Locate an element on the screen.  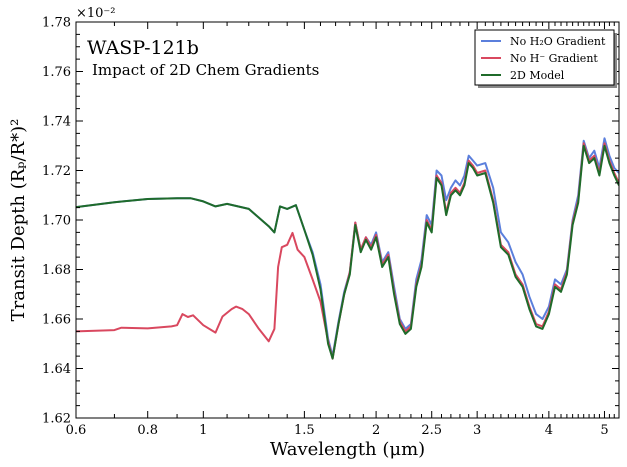
y-tick-label: 1.66 is located at coordinates (56, 320).